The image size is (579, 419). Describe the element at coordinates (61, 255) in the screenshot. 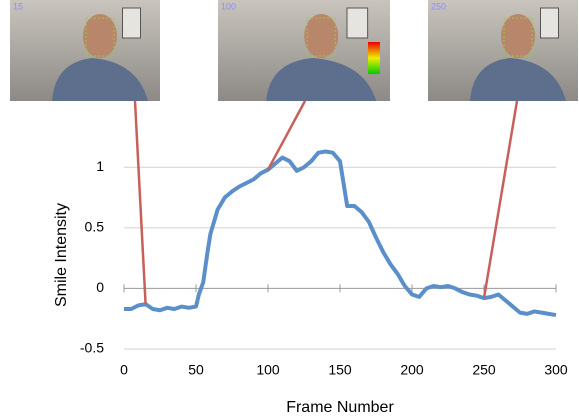

I see `y-axis-label: Smile Intensity` at that location.